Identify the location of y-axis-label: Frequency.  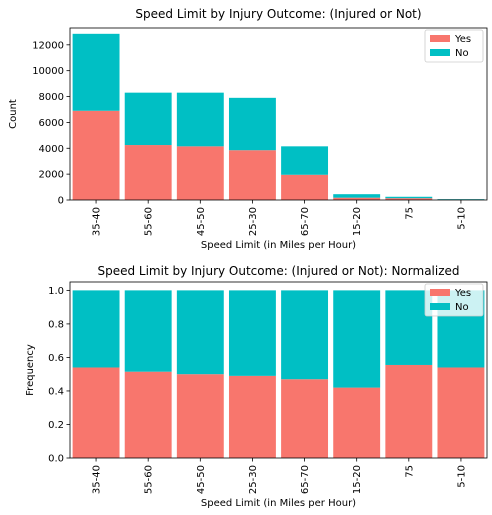
(30, 370).